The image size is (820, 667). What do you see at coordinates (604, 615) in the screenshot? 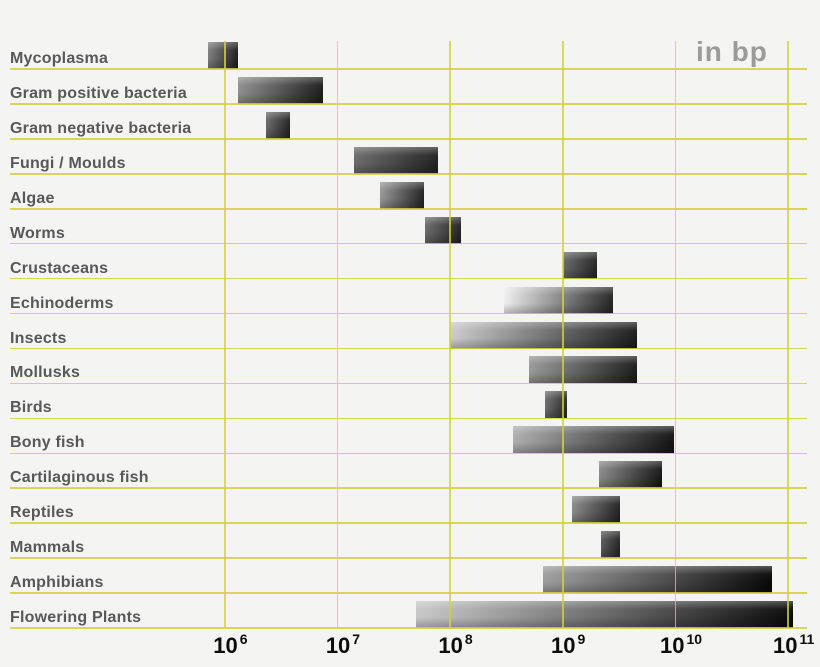
I see `bar-flowering-plants` at bounding box center [604, 615].